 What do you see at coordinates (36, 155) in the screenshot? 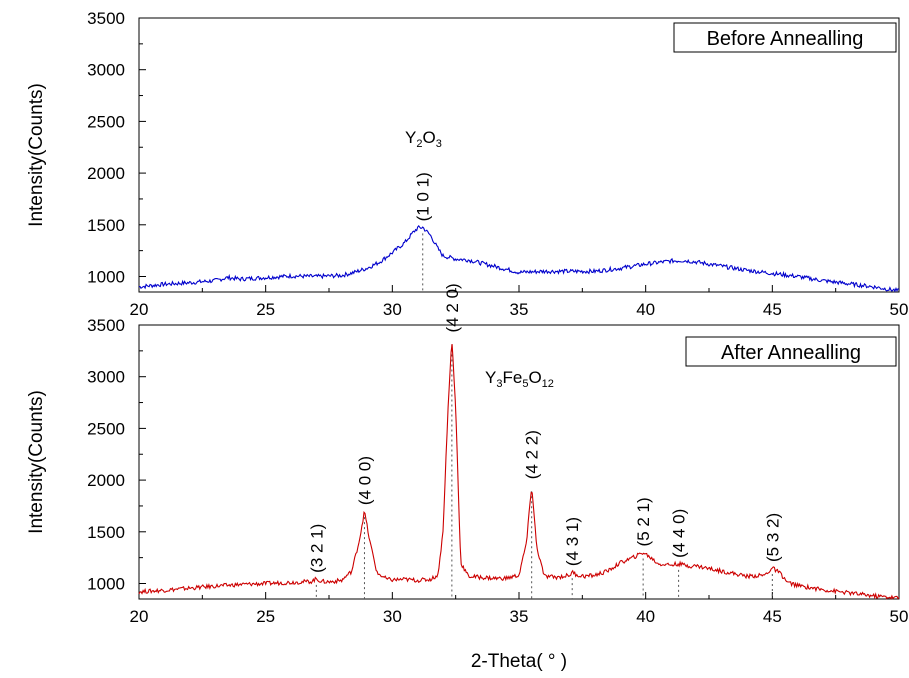
I see `y-axis-title-top: Intensity(Counts)` at bounding box center [36, 155].